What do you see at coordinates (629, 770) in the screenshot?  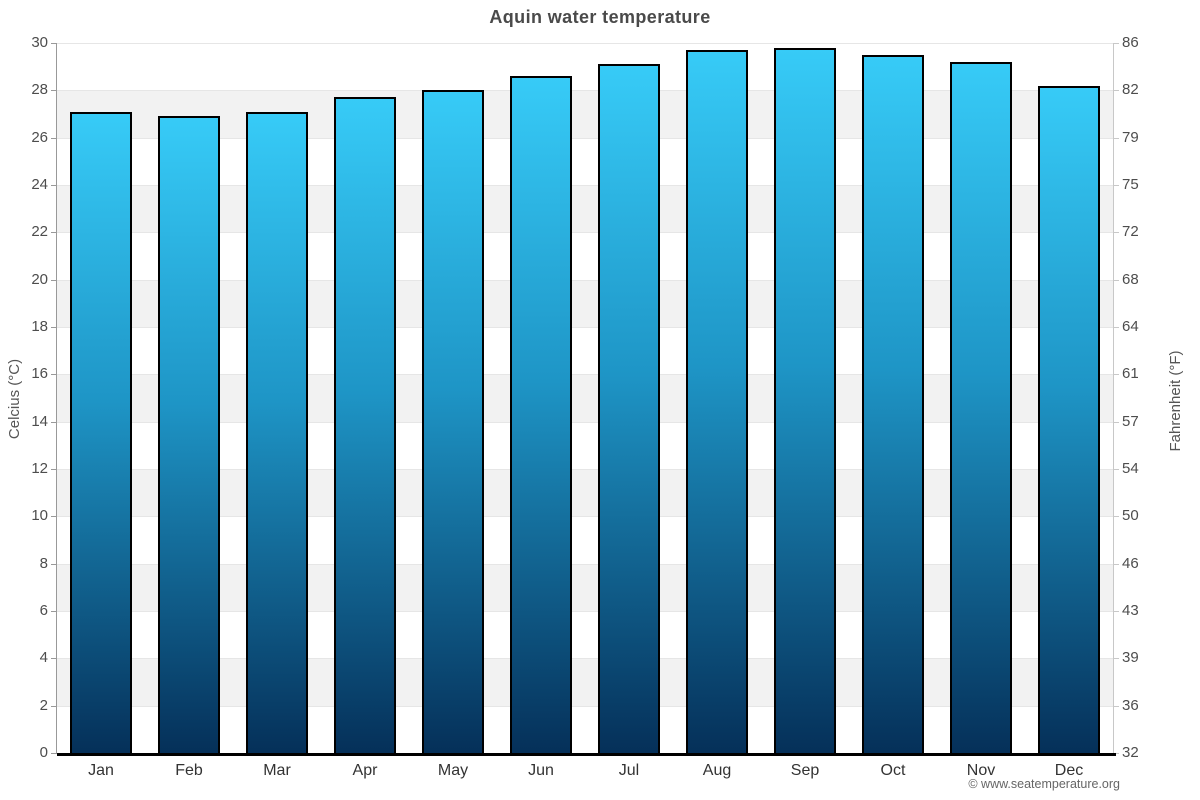 I see `month-label-jul: Jul` at bounding box center [629, 770].